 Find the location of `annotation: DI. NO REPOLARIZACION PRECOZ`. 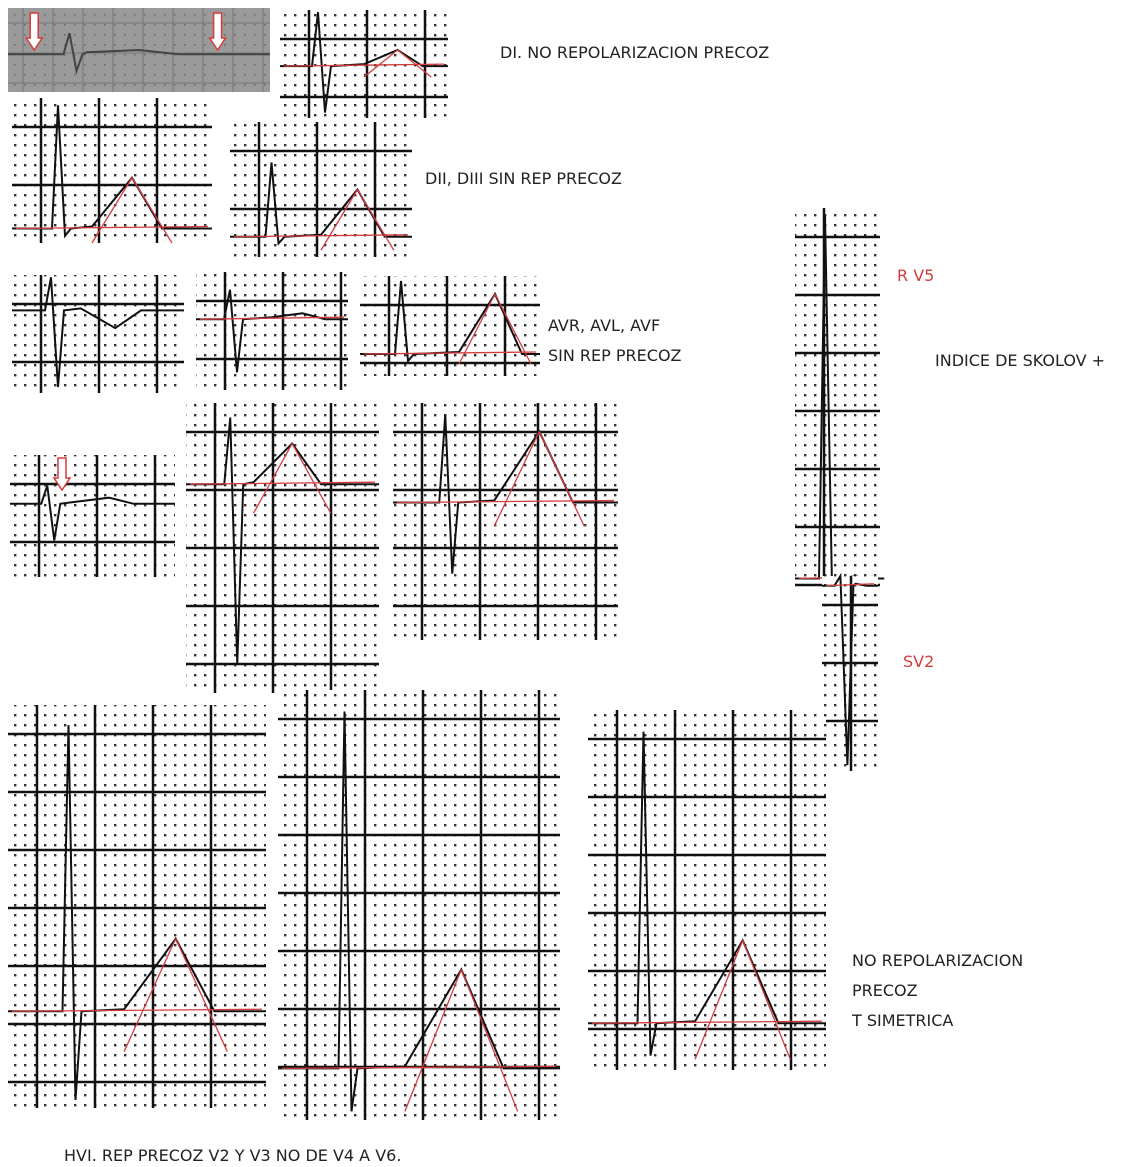

annotation: DI. NO REPOLARIZACION PRECOZ is located at coordinates (634, 52).